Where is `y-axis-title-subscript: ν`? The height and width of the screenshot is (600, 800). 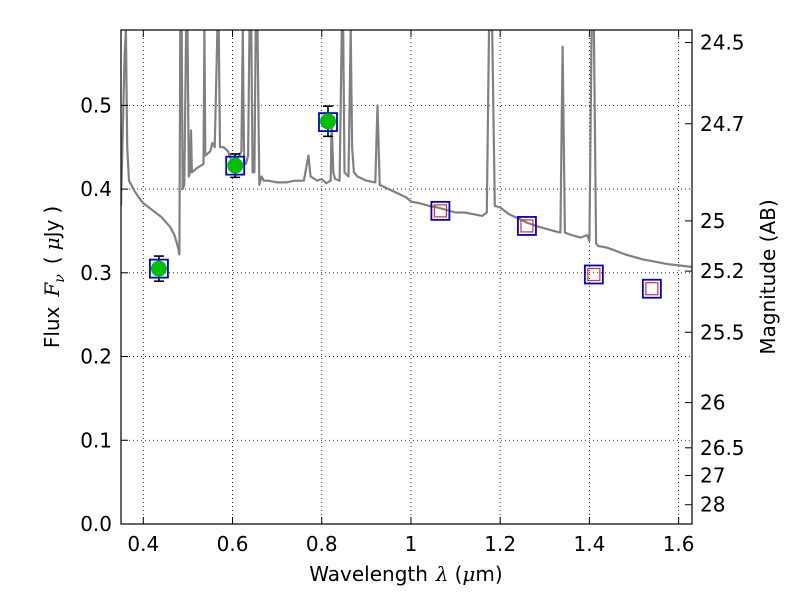
y-axis-title-subscript: ν is located at coordinates (60, 278).